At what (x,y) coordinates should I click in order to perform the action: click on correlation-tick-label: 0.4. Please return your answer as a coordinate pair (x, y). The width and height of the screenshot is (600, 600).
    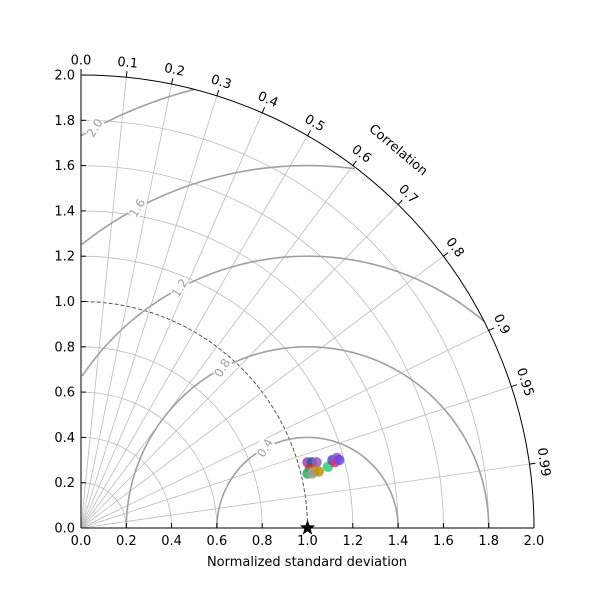
    Looking at the image, I should click on (267, 100).